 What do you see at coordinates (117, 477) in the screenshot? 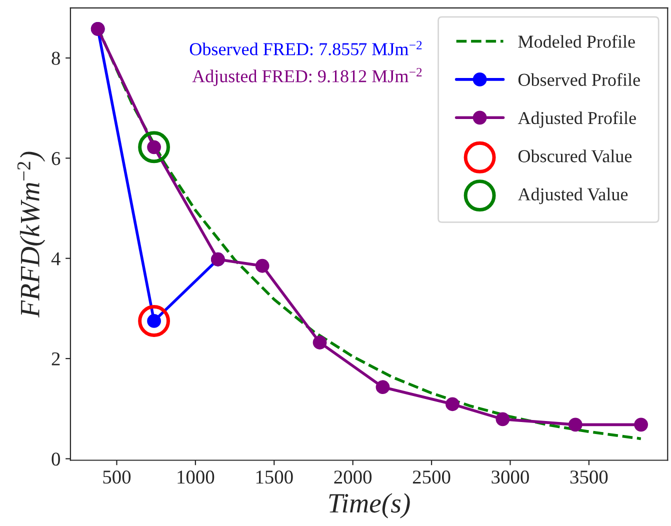
I see `x-tick-label: 500` at bounding box center [117, 477].